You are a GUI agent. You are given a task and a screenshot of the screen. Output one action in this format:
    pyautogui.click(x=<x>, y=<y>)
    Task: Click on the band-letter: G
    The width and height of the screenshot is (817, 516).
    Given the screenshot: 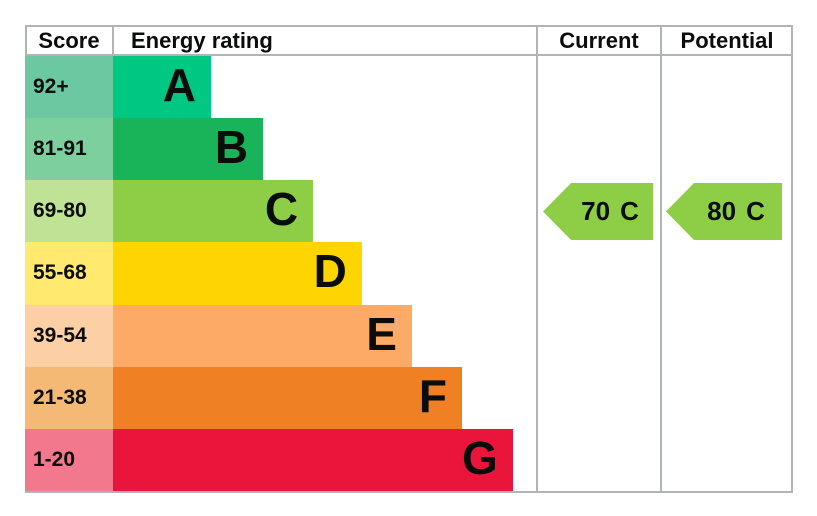 What is the action you would take?
    pyautogui.click(x=480, y=457)
    